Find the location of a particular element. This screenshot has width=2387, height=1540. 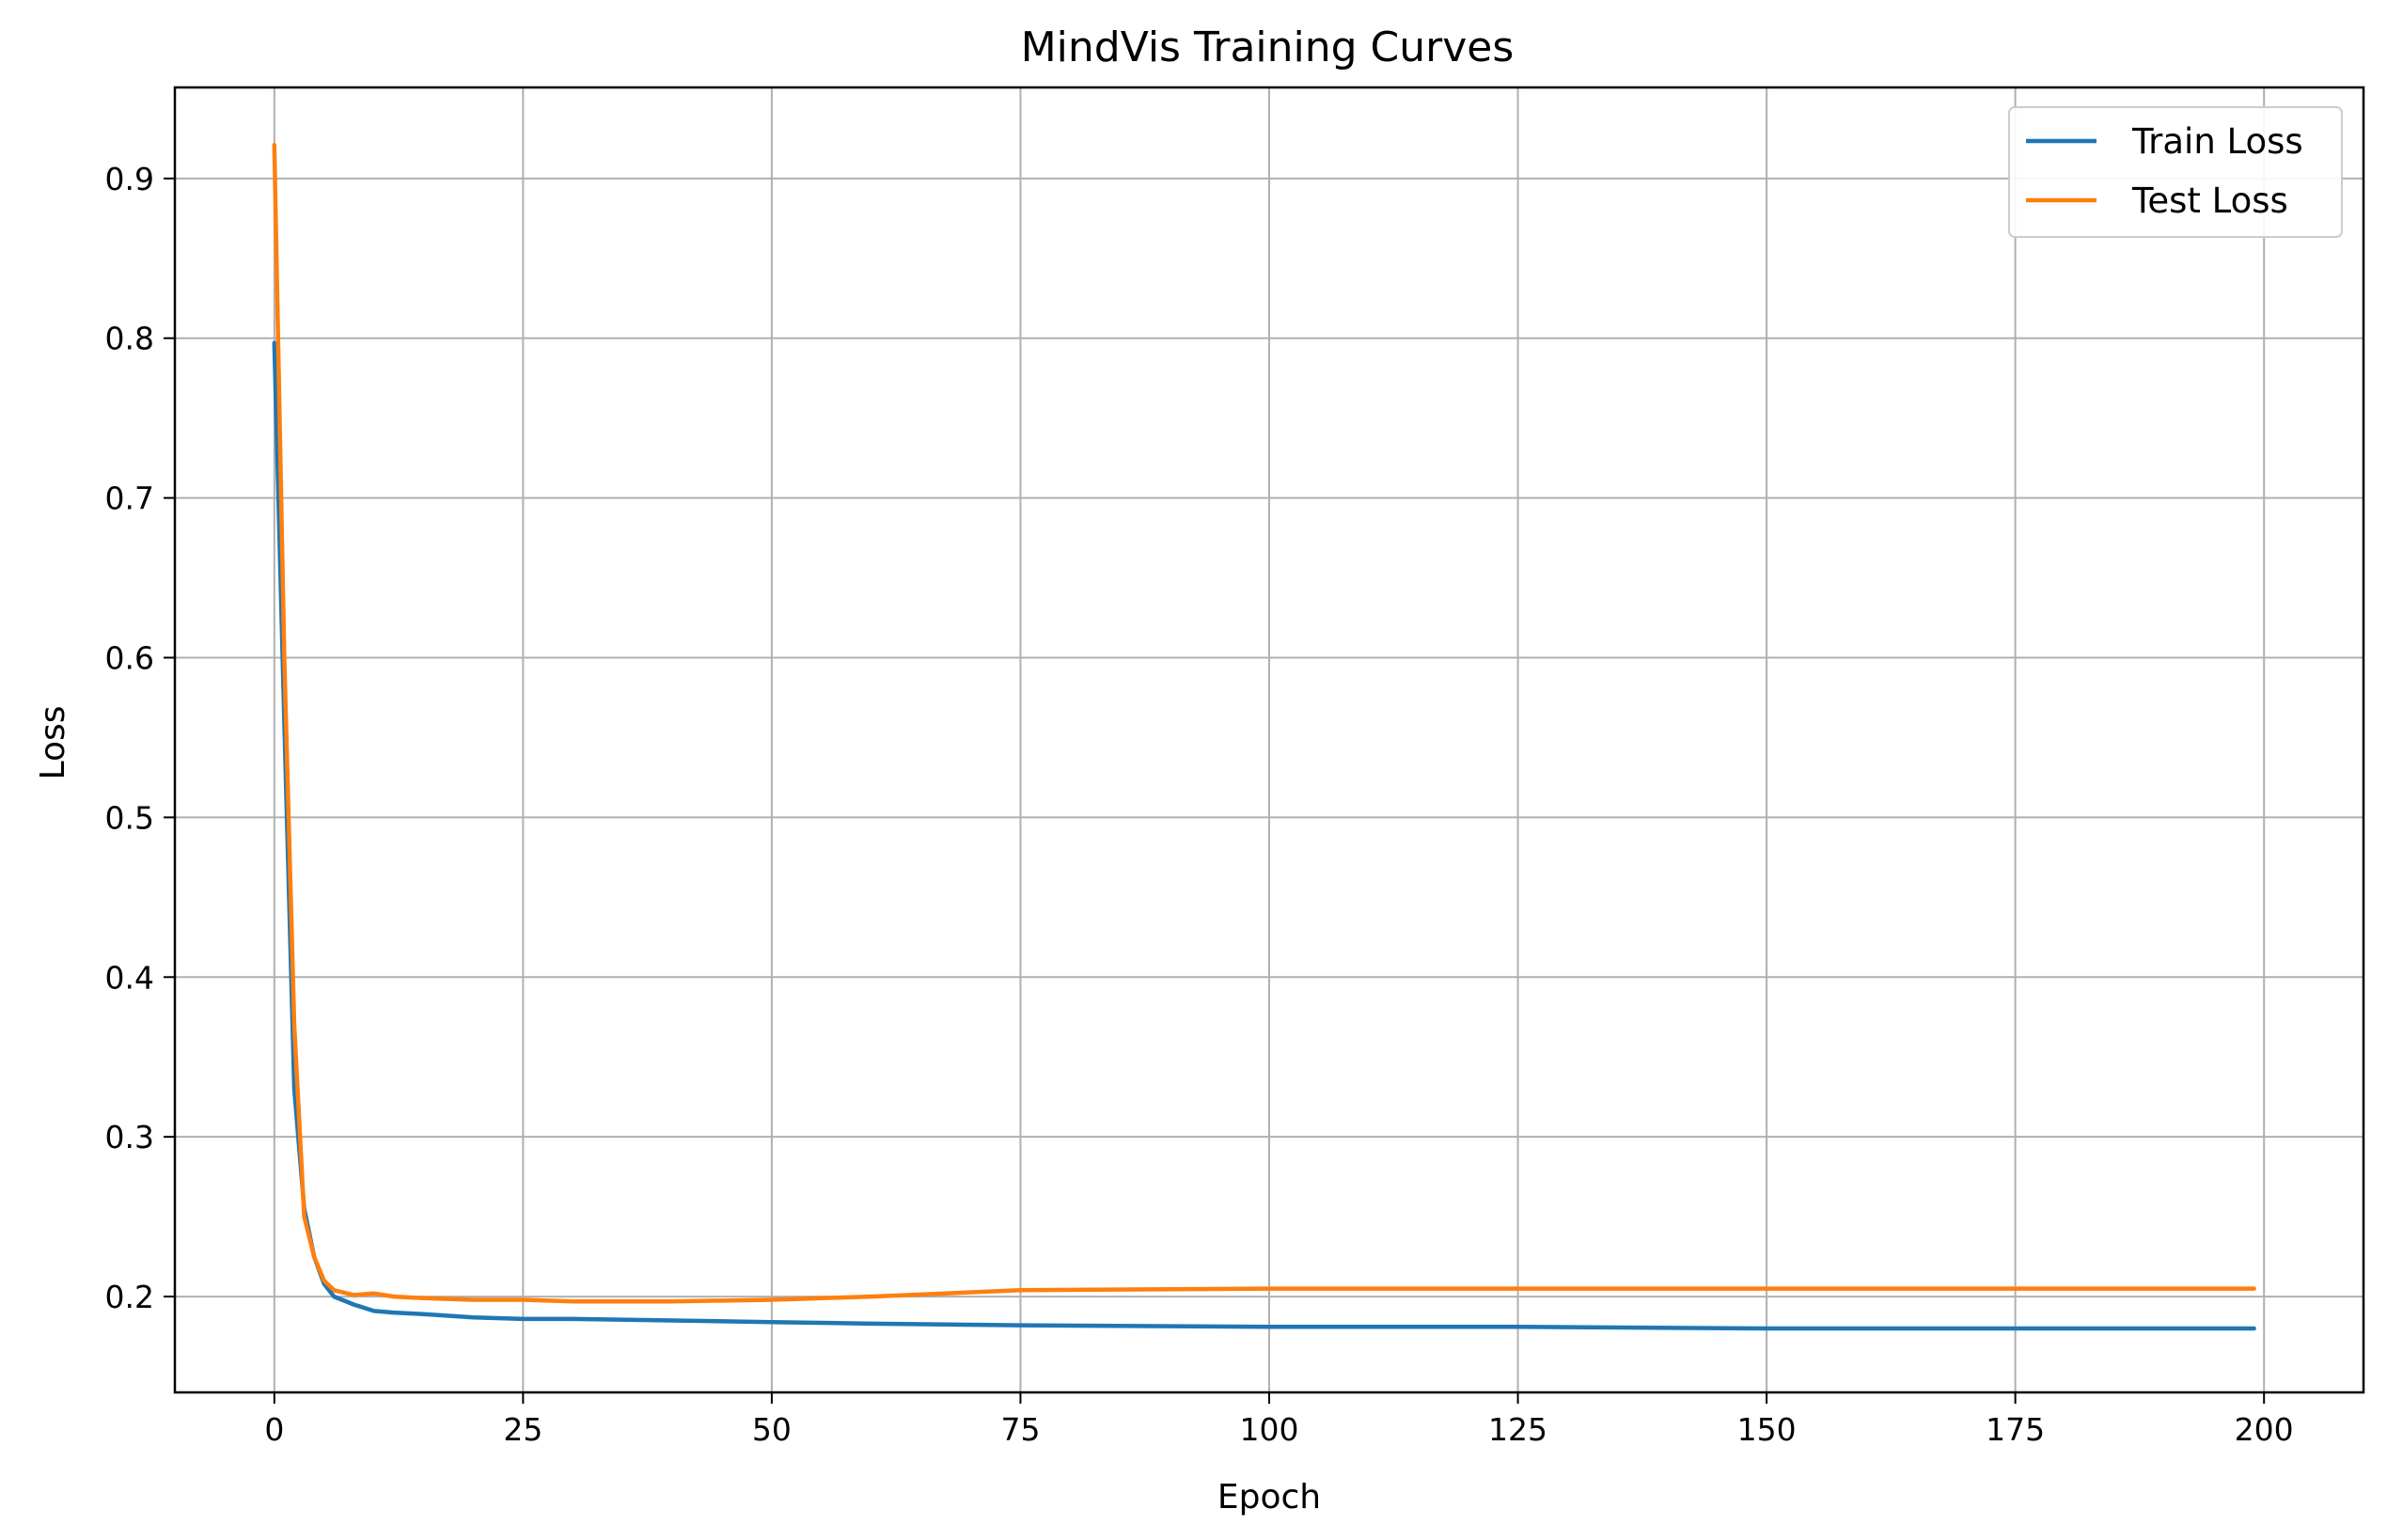

y-tick-label: 0.9 is located at coordinates (129, 179).